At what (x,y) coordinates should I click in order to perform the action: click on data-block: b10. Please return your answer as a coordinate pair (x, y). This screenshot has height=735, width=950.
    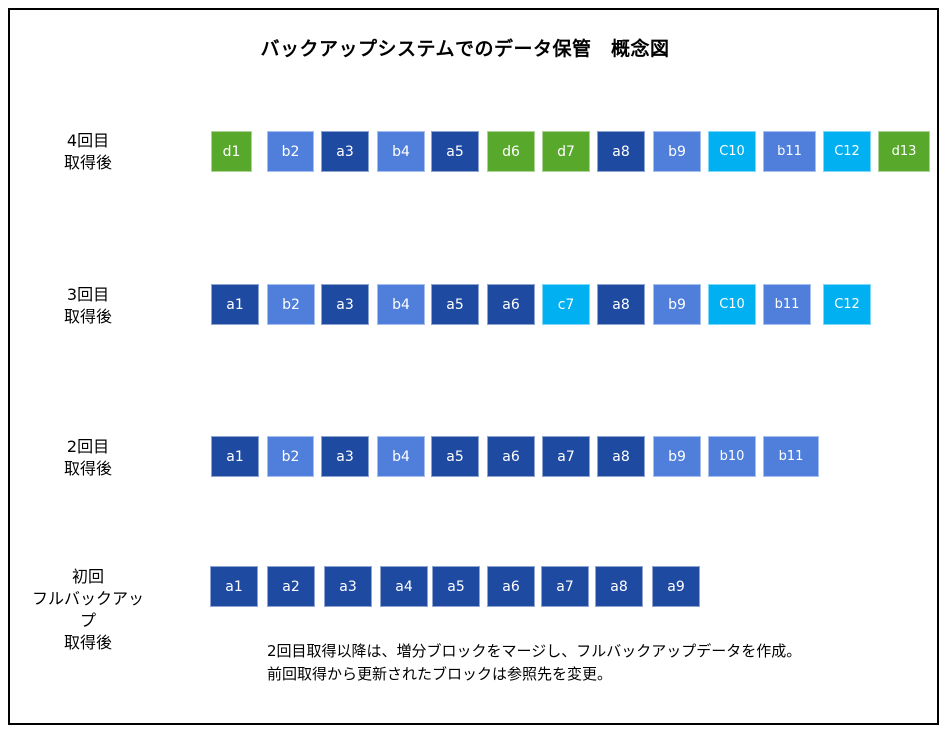
    Looking at the image, I should click on (732, 456).